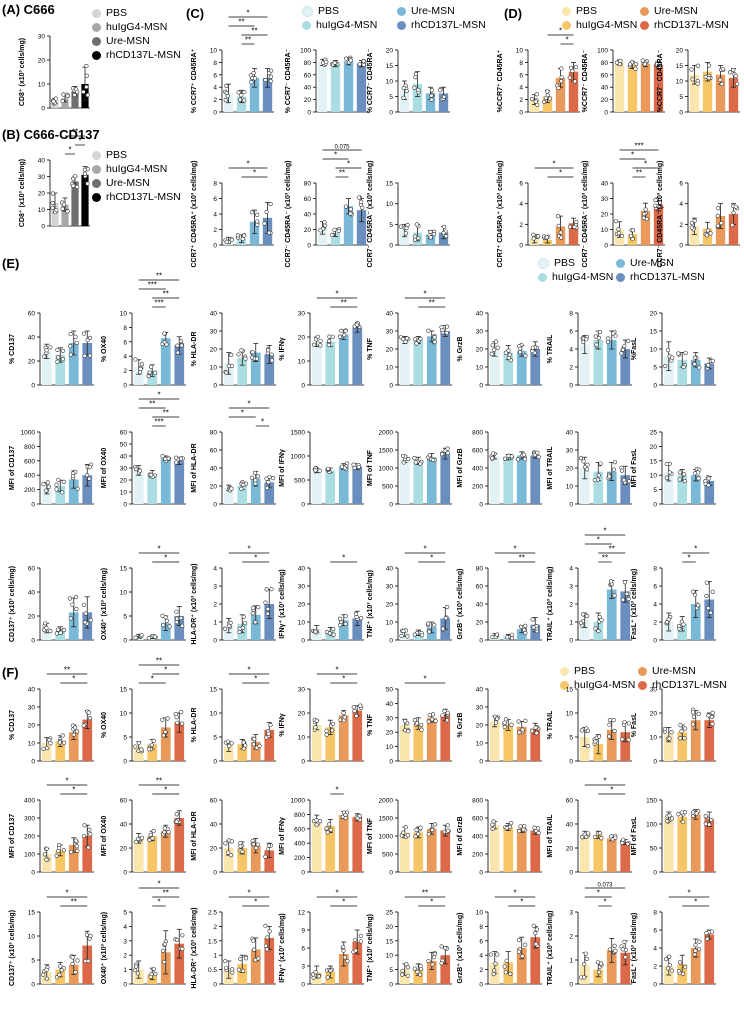 Image resolution: width=744 pixels, height=1029 pixels. I want to click on y-tick-label: 10, so click(520, 51).